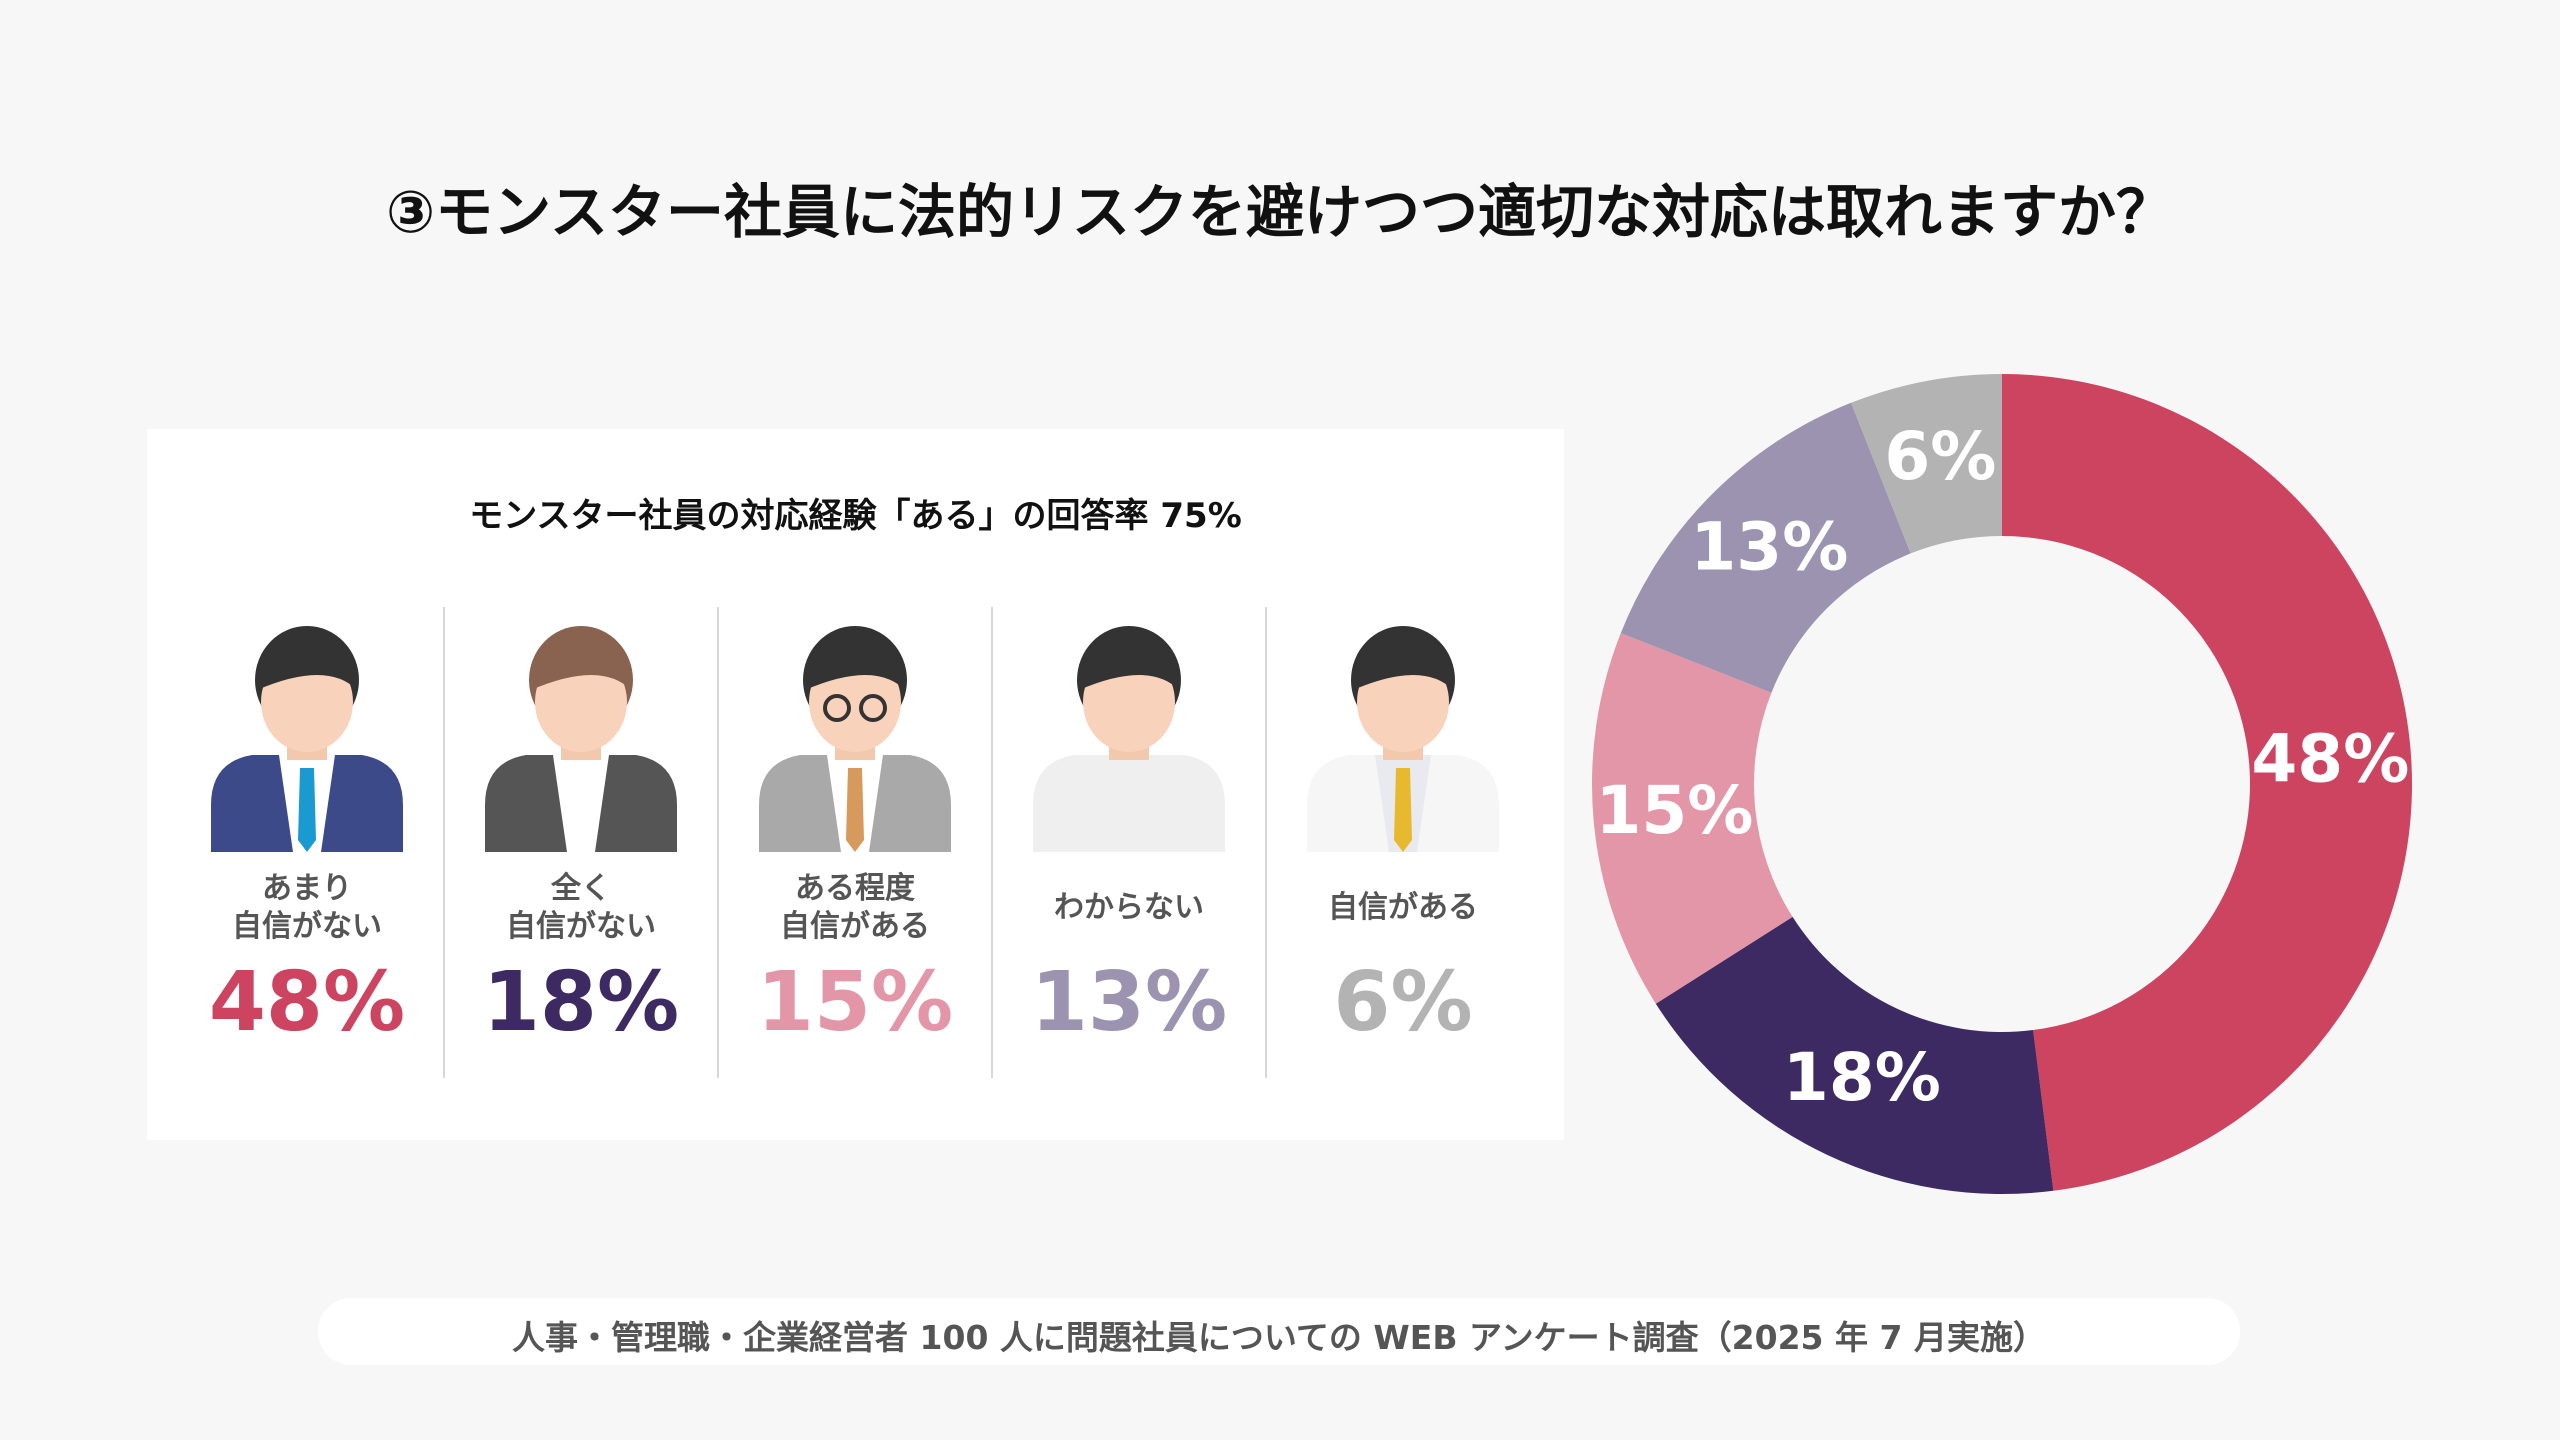 This screenshot has height=1440, width=2560. I want to click on source-pill, so click(1279, 1331).